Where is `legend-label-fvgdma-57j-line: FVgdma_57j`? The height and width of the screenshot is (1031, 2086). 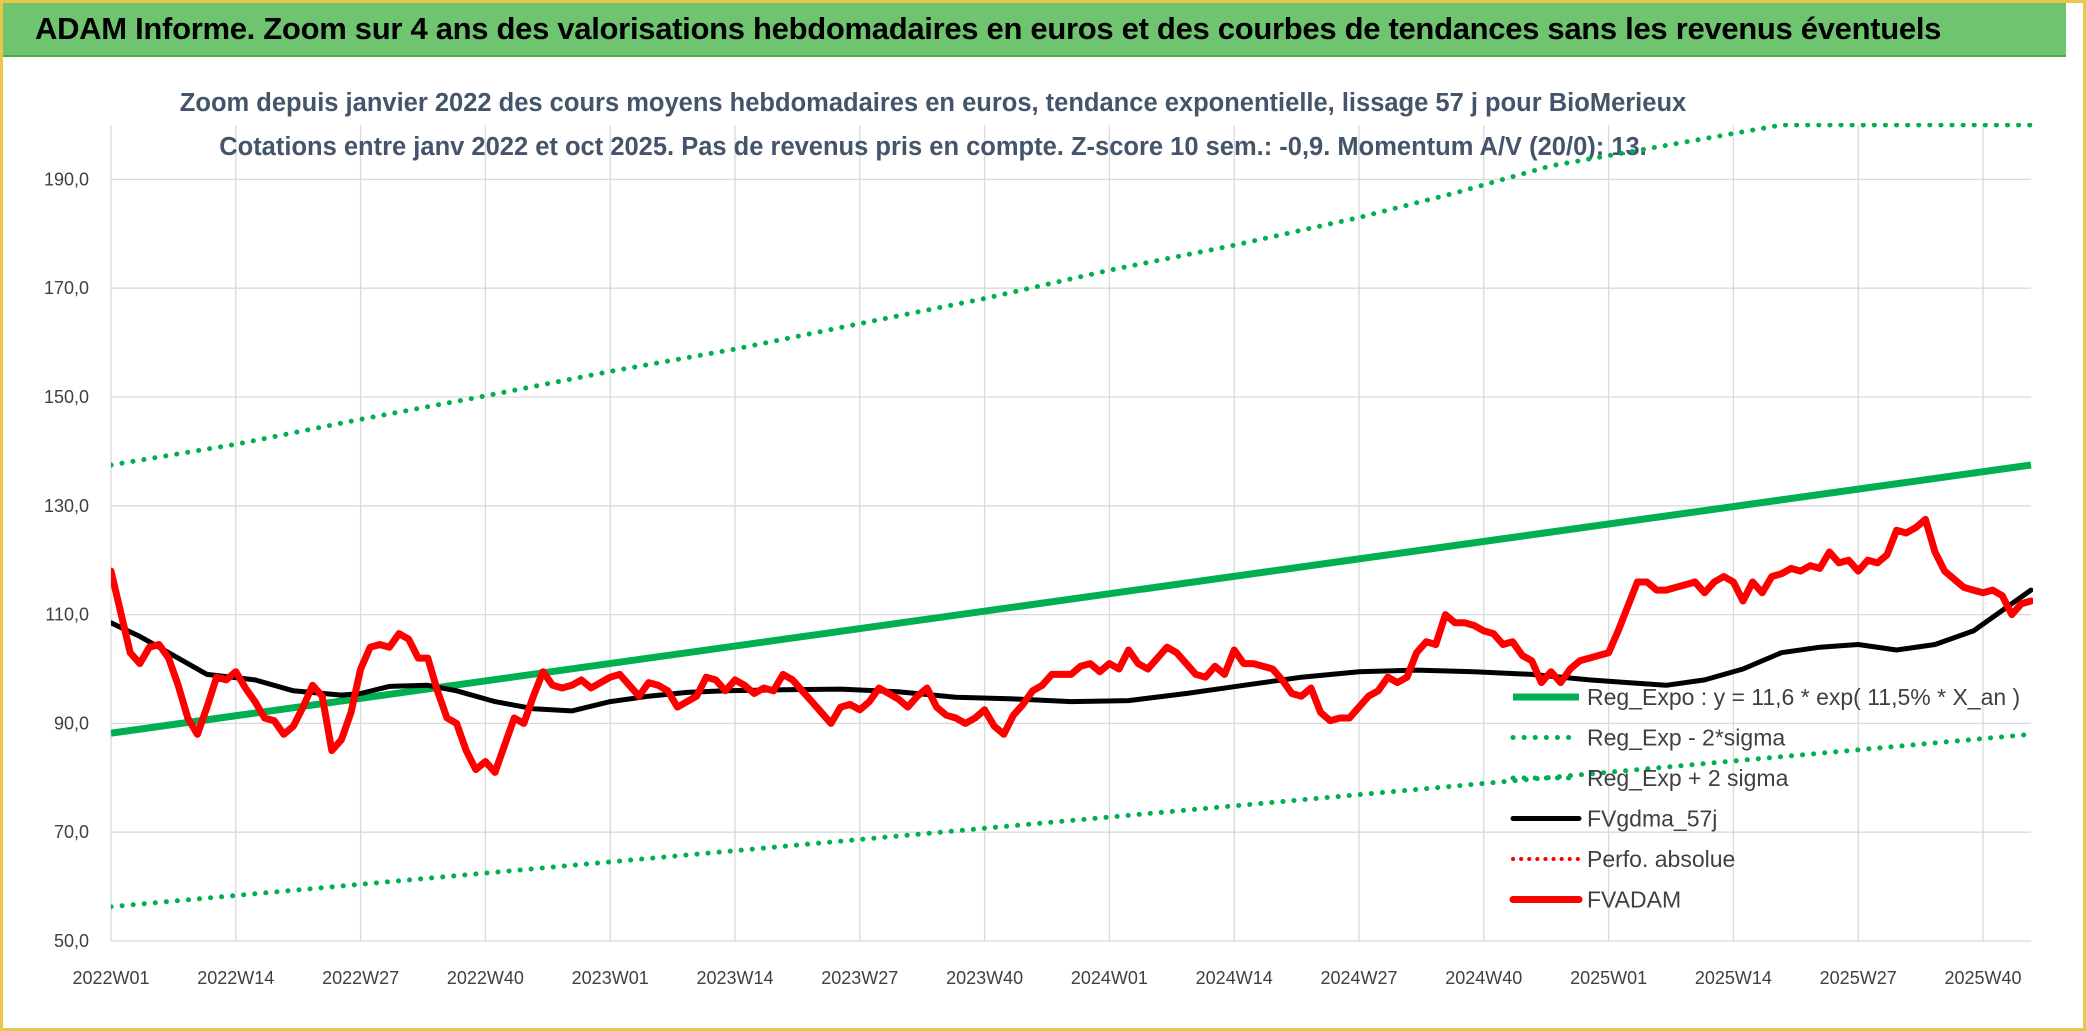 legend-label-fvgdma-57j-line: FVgdma_57j is located at coordinates (1652, 819).